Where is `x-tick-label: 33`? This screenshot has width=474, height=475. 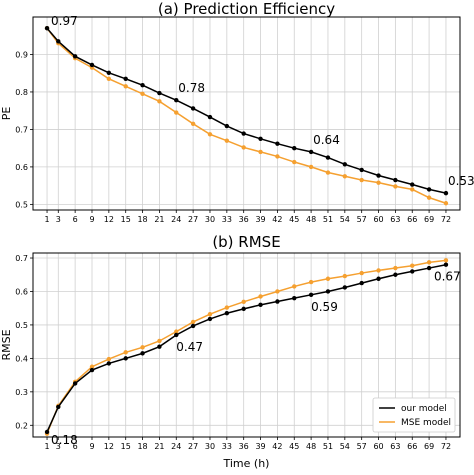
x-tick-label: 33 is located at coordinates (227, 446).